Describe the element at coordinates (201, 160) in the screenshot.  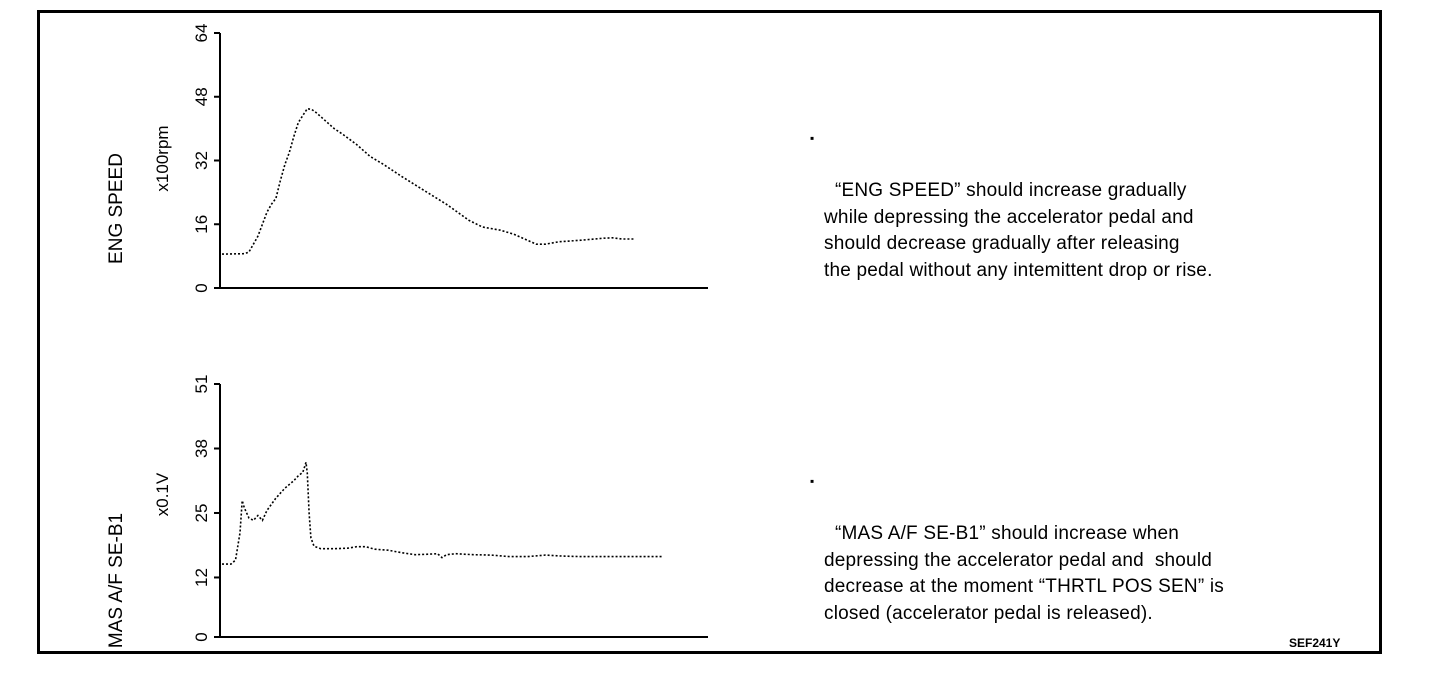
I see `y-tick-label: 32` at that location.